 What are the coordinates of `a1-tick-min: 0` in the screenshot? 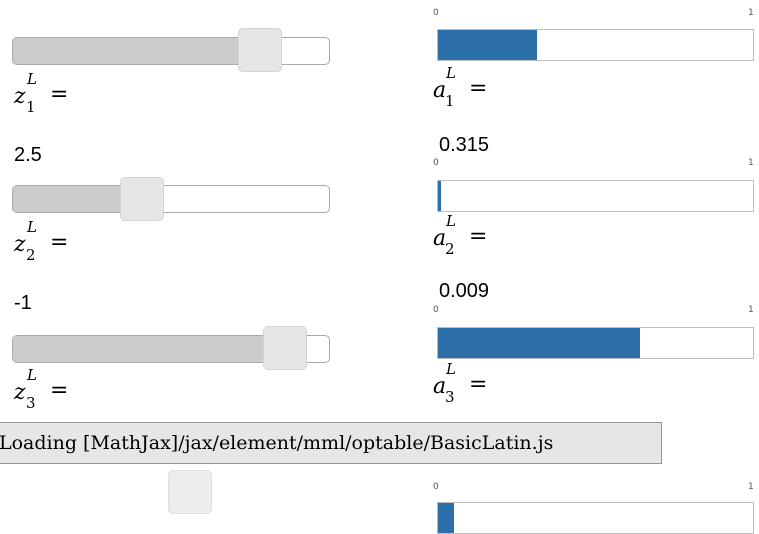 It's located at (436, 13).